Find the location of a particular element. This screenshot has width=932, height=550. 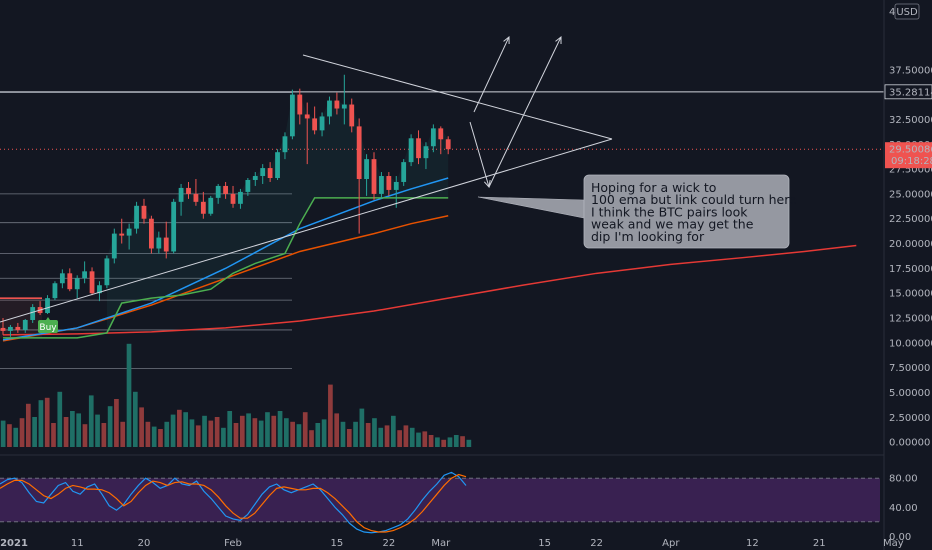

price-tick-label: 27.50000 is located at coordinates (910, 170).